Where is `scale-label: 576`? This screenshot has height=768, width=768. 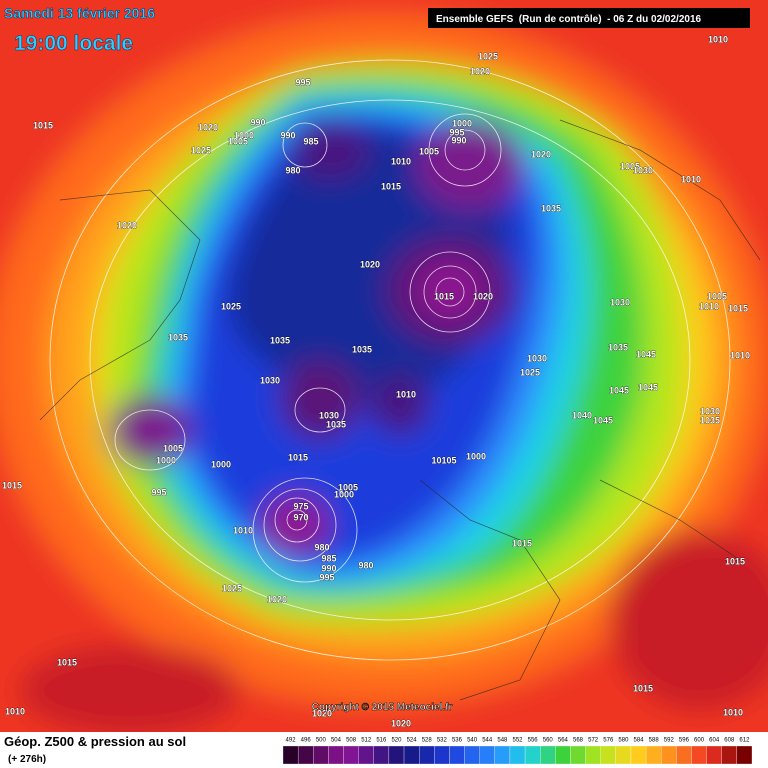
scale-label: 576 is located at coordinates (608, 741).